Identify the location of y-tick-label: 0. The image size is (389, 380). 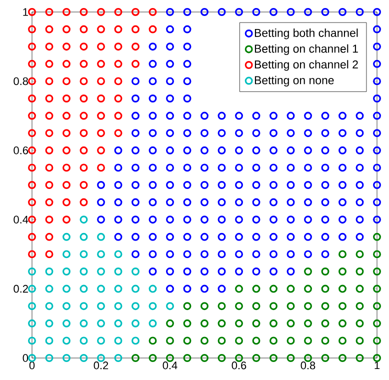
(25, 358).